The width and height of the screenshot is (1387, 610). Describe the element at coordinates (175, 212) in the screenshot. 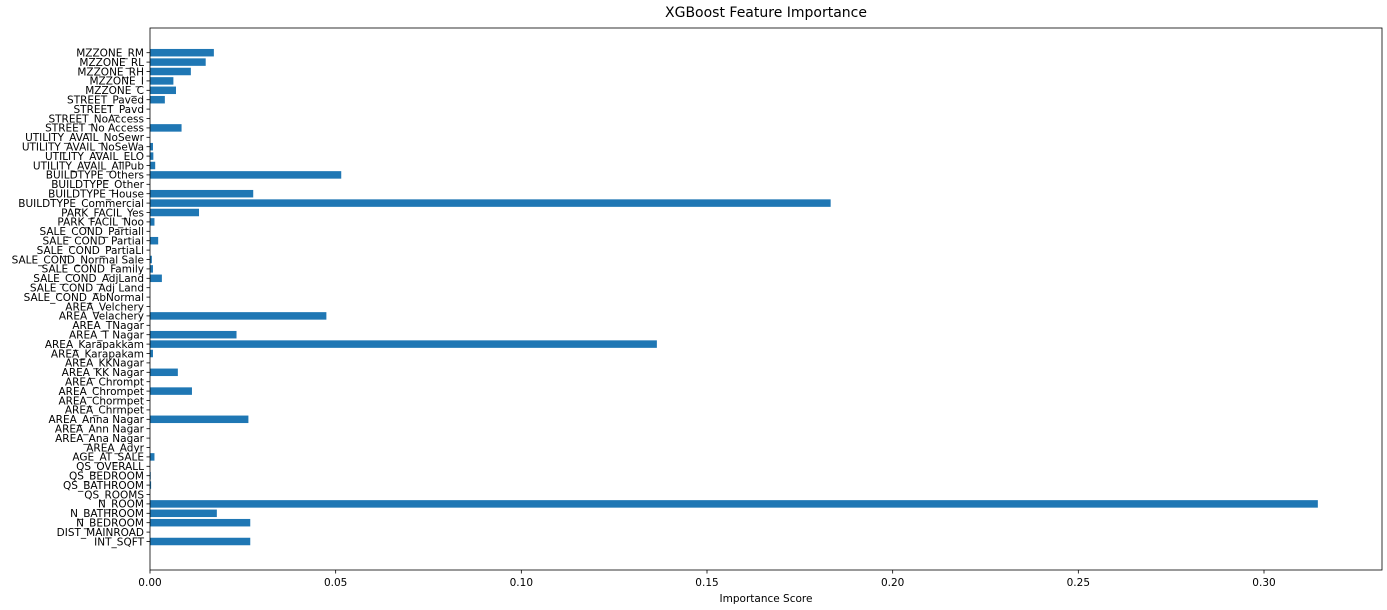

I see `bar-park-facil-yes` at that location.